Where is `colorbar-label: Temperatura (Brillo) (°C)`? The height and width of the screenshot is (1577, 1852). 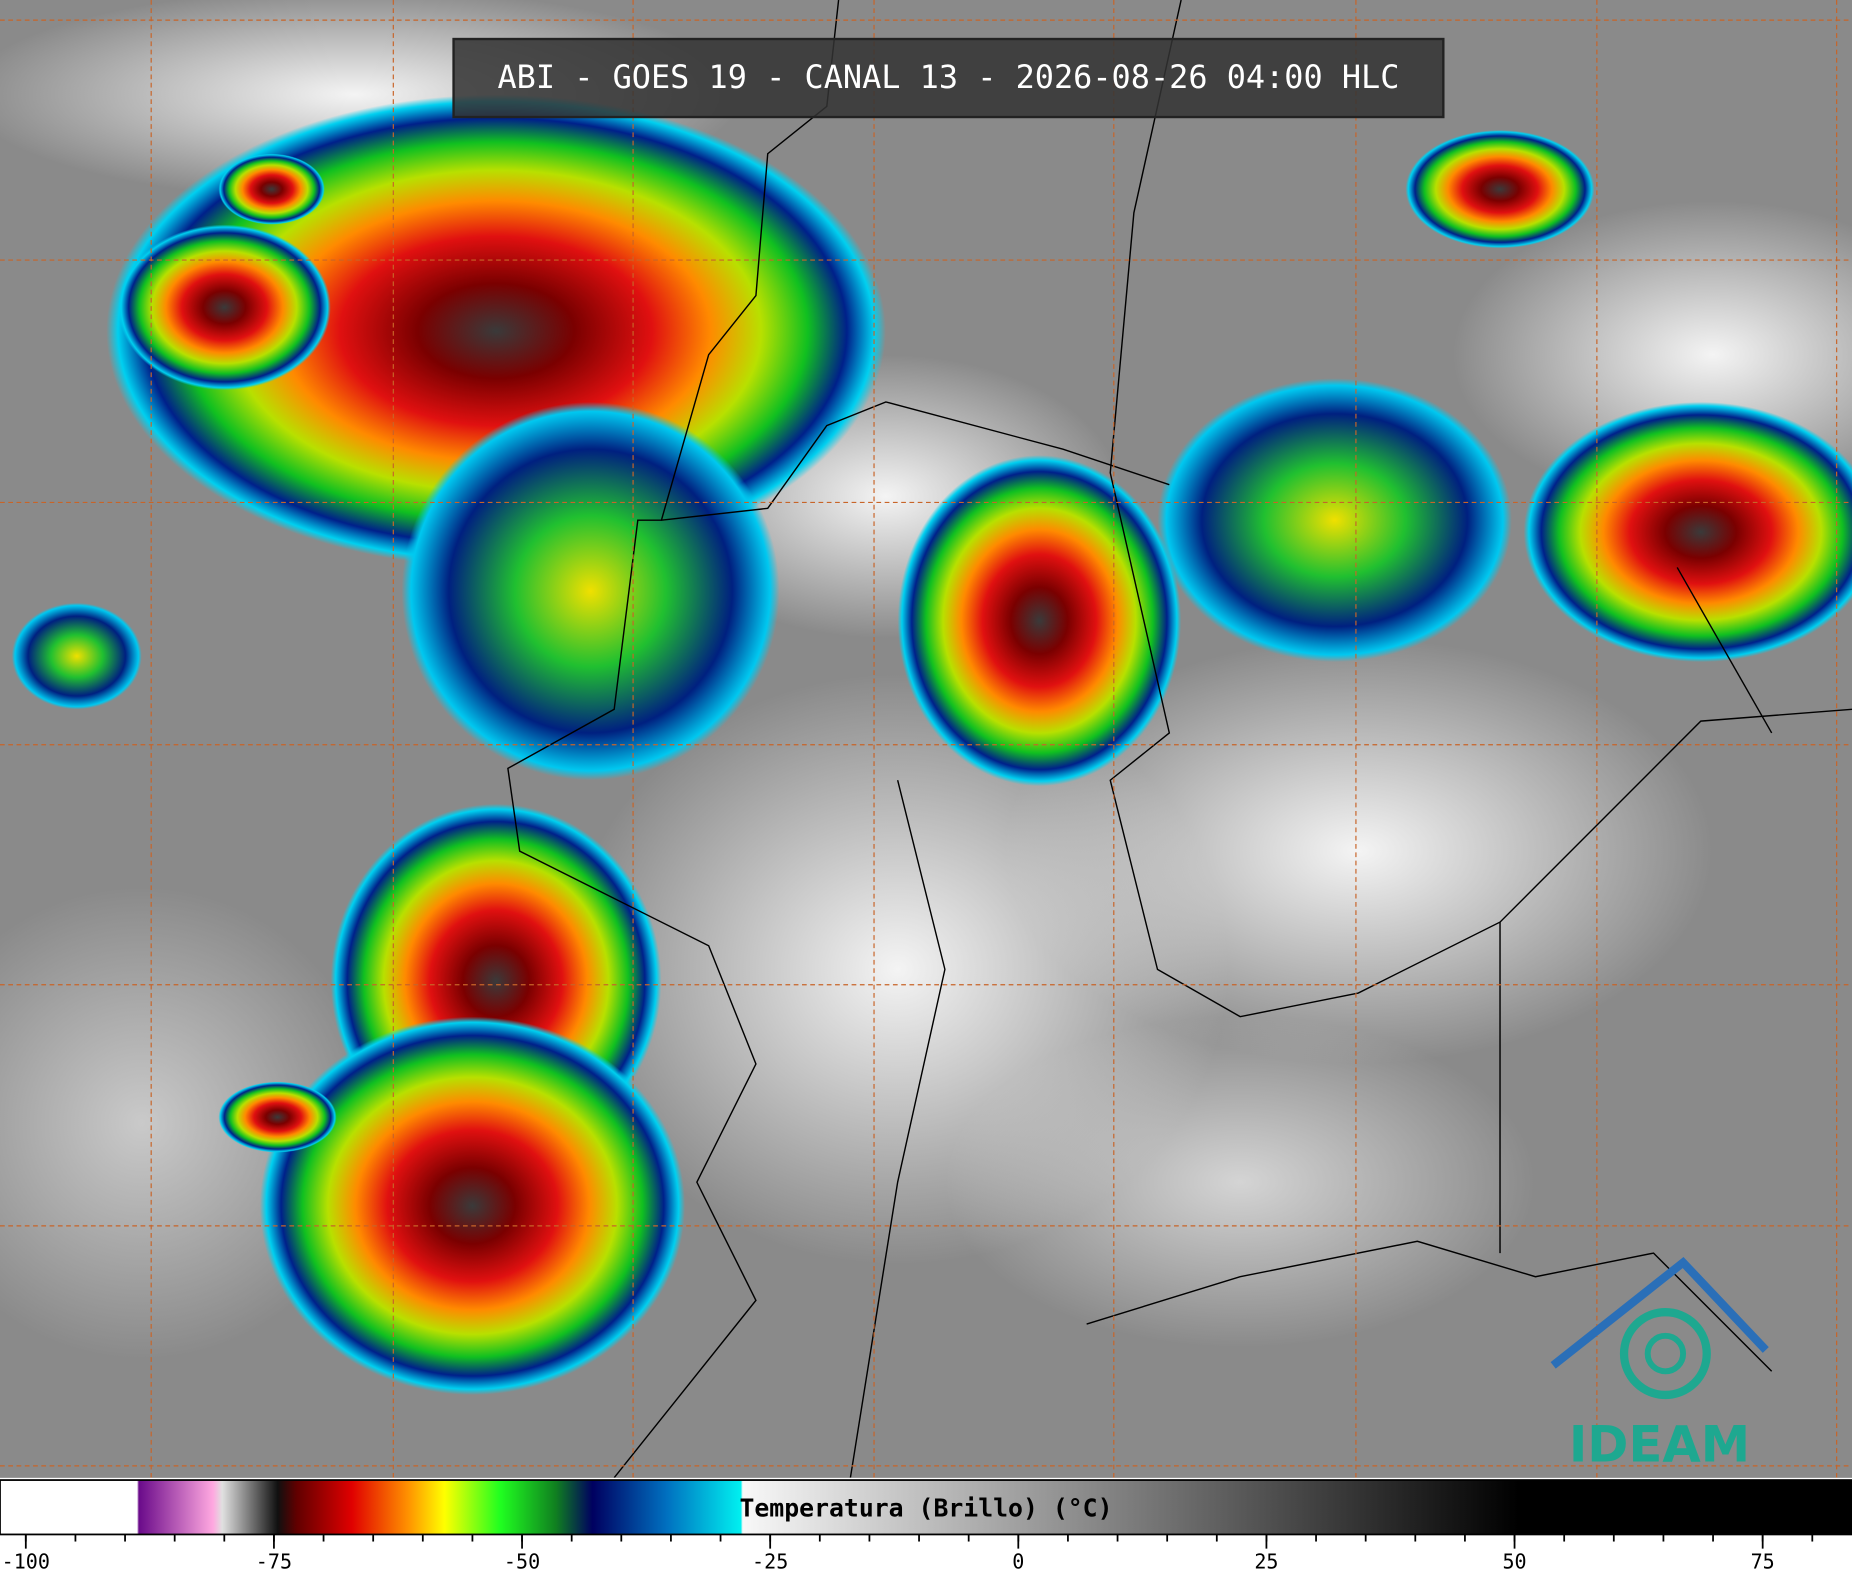
colorbar-label: Temperatura (Brillo) (°C) is located at coordinates (925, 1508).